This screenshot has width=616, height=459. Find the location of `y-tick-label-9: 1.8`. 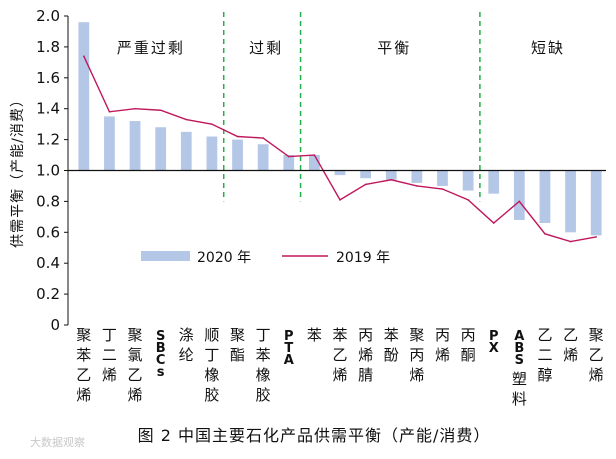

y-tick-label-9: 1.8 is located at coordinates (48, 47).